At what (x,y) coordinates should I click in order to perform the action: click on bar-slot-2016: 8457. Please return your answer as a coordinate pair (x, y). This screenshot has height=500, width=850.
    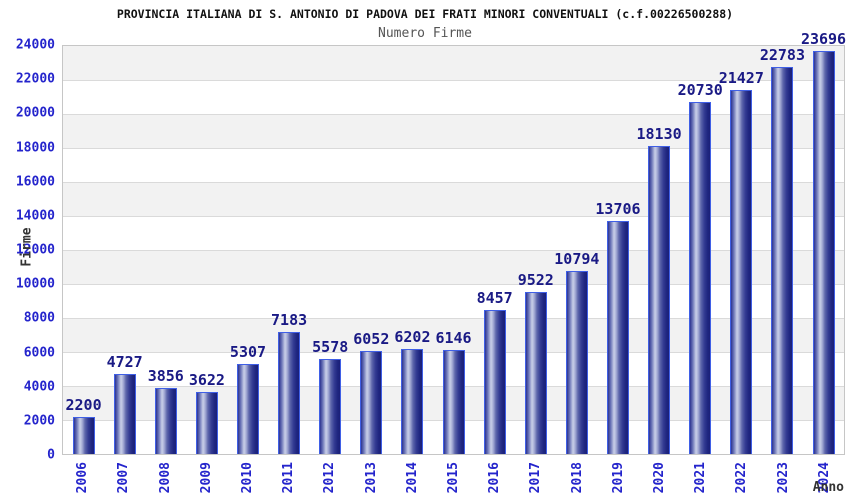
    Looking at the image, I should click on (494, 250).